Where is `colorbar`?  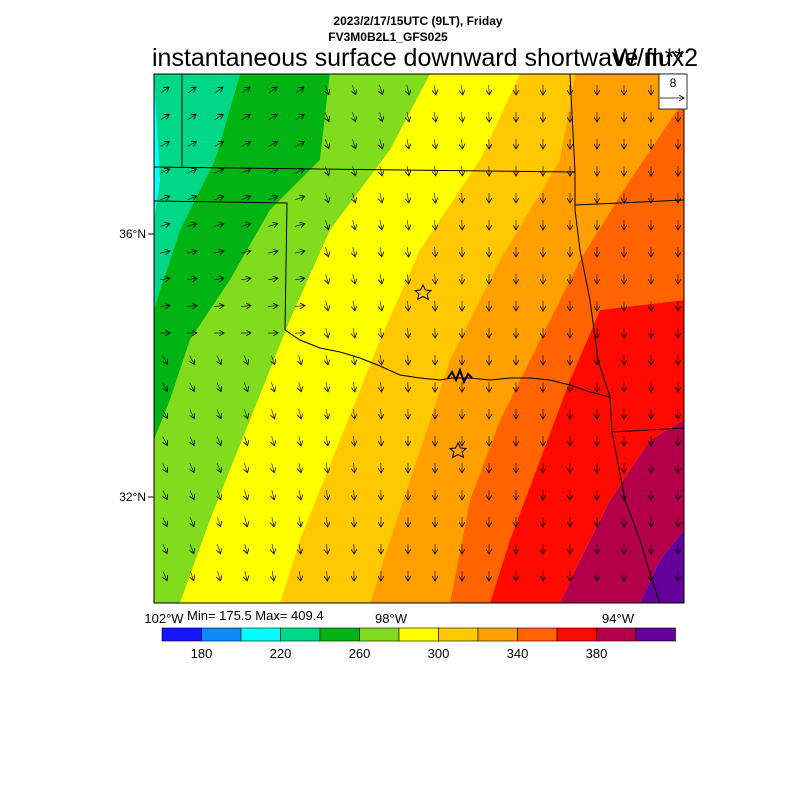
colorbar is located at coordinates (418, 634).